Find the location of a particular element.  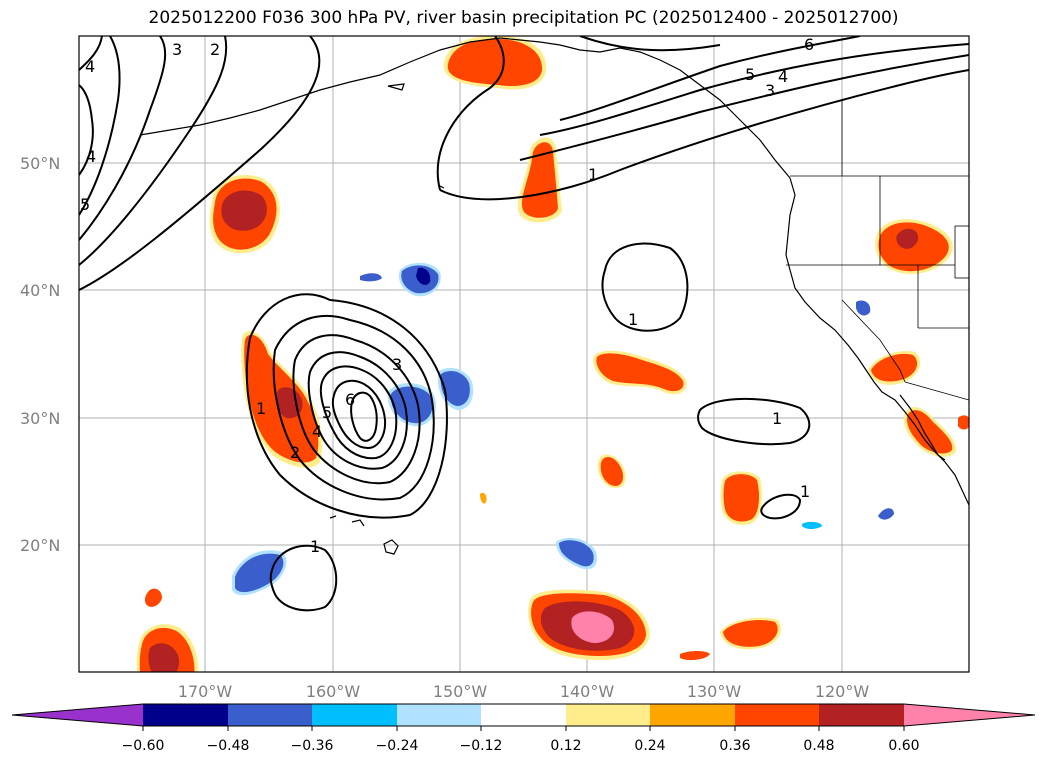

colorbar-extend-min is located at coordinates (77, 715).